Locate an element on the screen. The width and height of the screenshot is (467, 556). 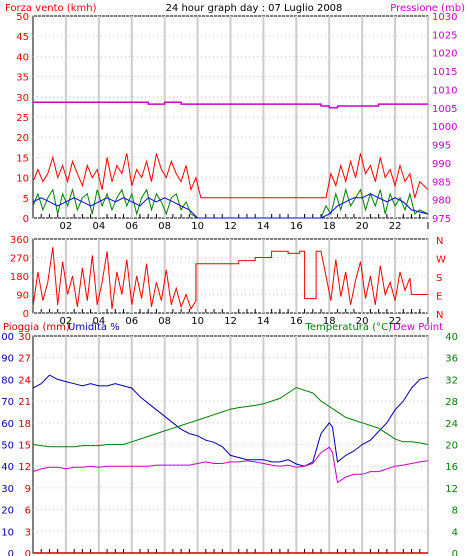
y-tick-label-left: 30 is located at coordinates (22, 98).